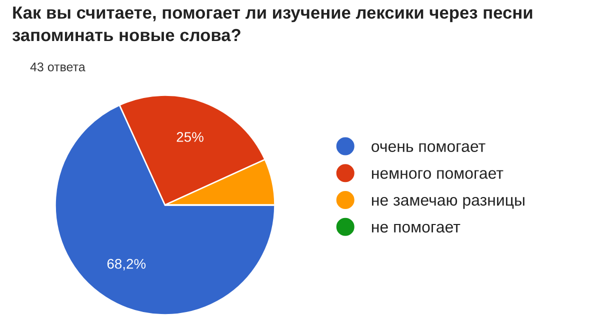 The height and width of the screenshot is (330, 607). Describe the element at coordinates (126, 264) in the screenshot. I see `data-label: 68,2%` at that location.